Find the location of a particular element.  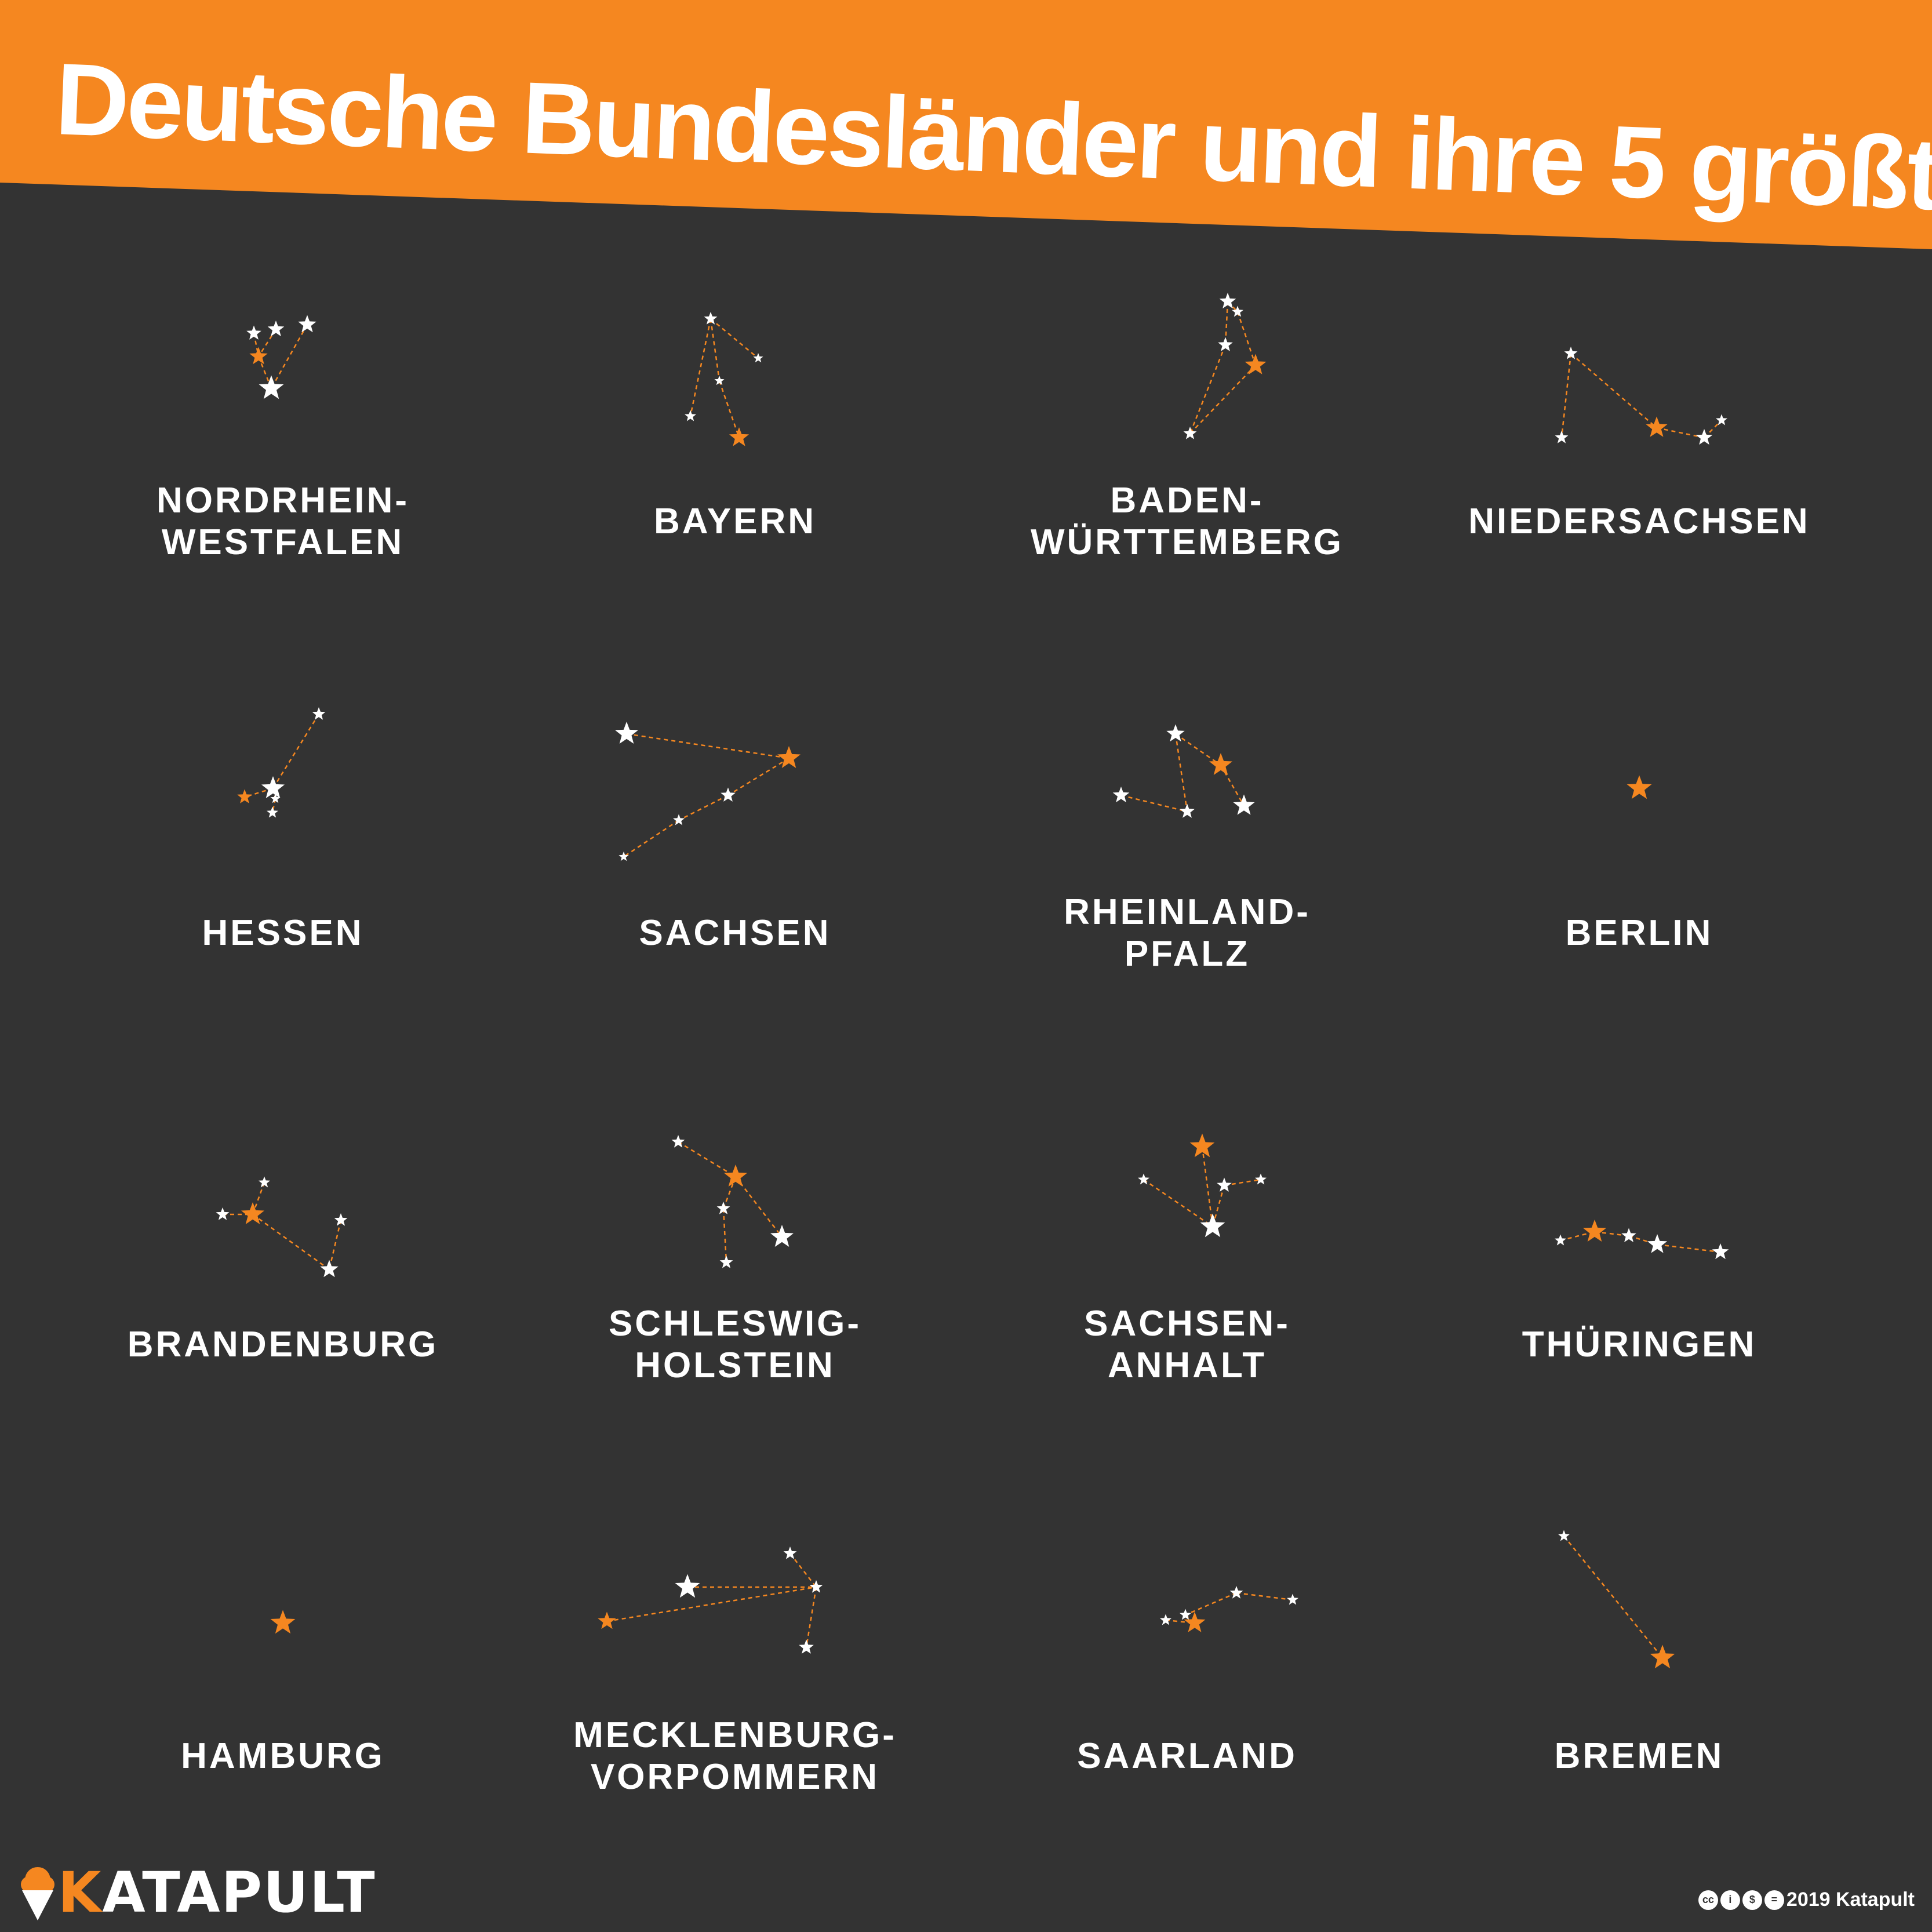

state-label-line: ANHALT is located at coordinates (1187, 1365).